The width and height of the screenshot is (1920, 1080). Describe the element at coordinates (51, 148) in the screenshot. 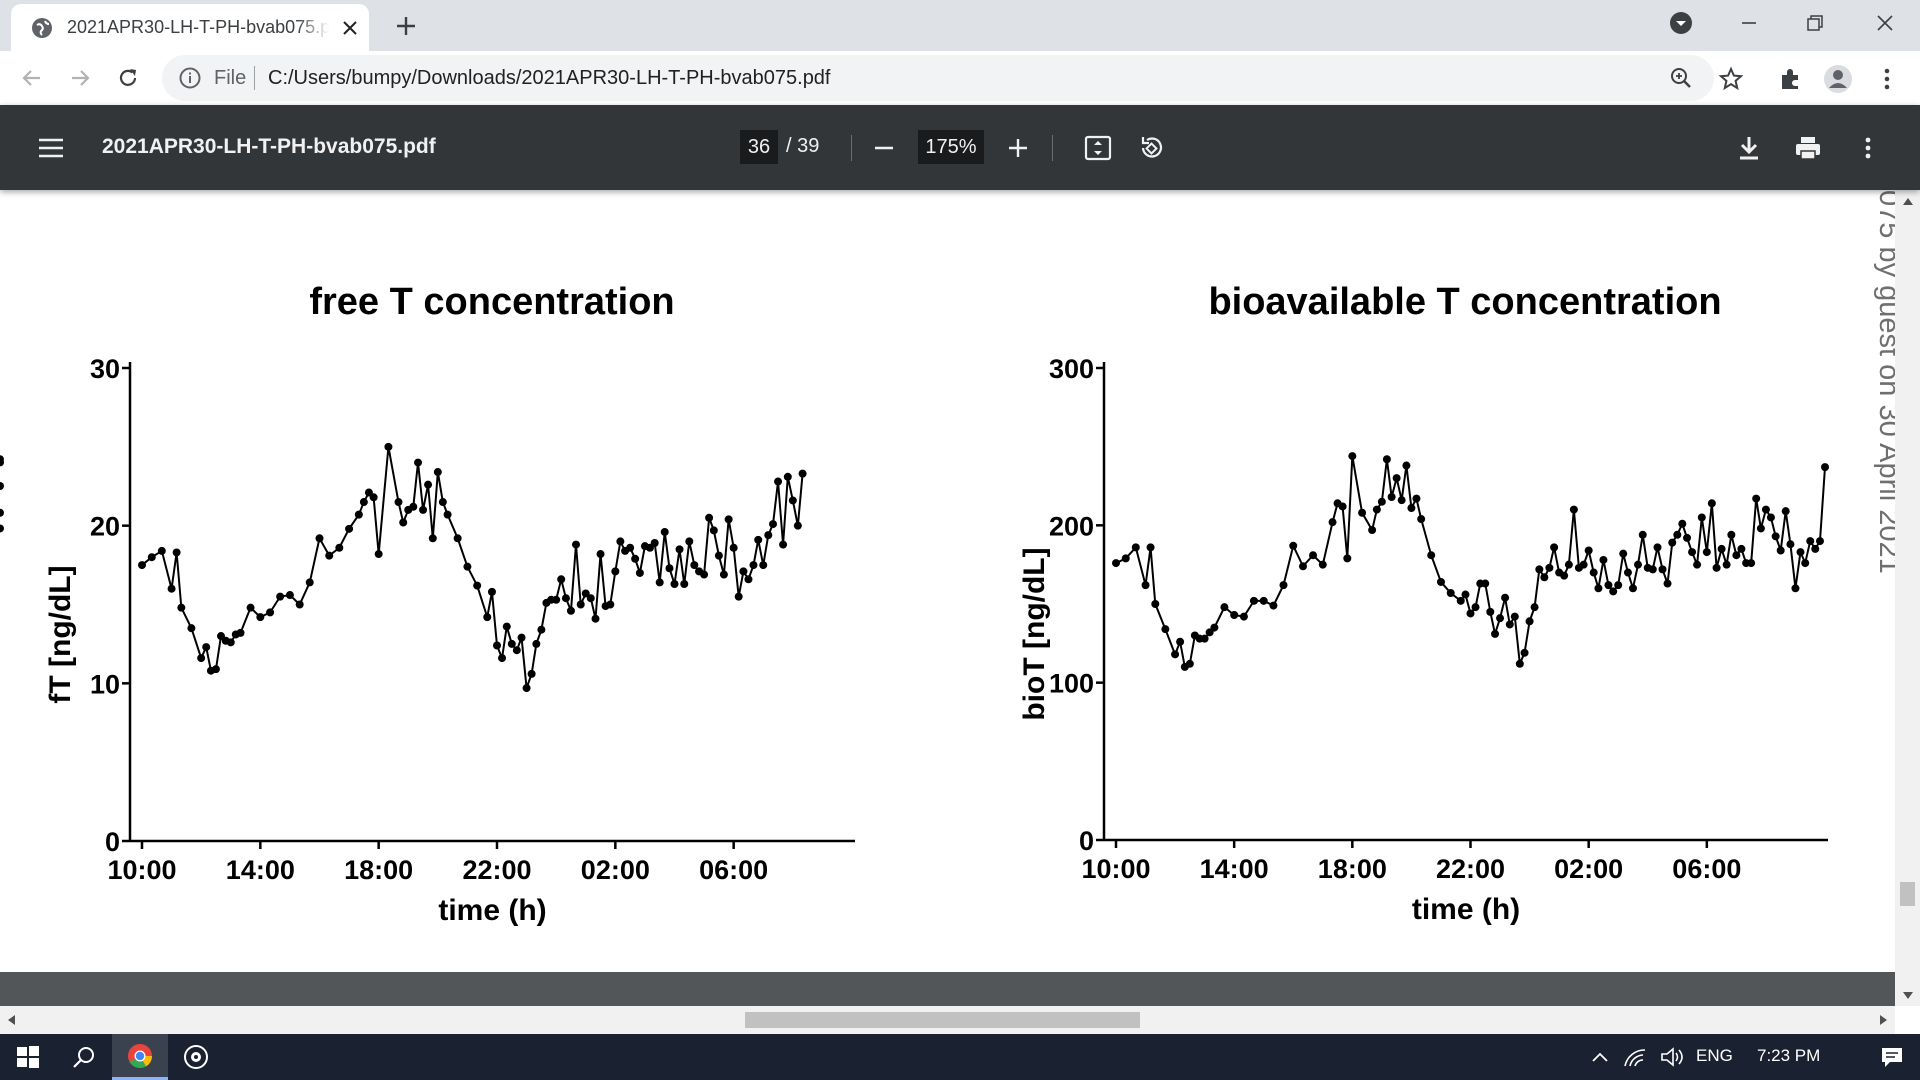

I see `hamburger-menu-icon` at that location.